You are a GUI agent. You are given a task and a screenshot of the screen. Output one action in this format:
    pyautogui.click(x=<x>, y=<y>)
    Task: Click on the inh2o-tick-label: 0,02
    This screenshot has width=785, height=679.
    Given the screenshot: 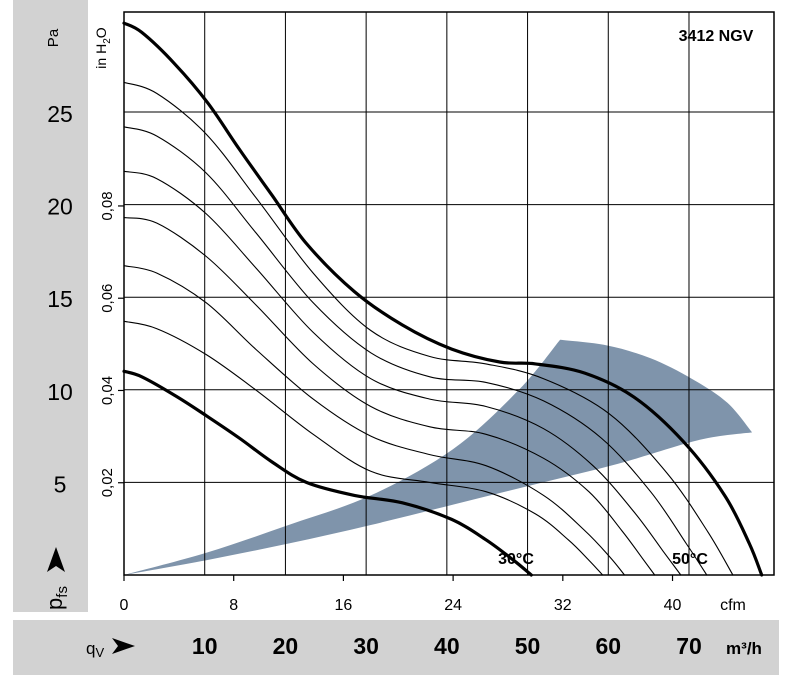 What is the action you would take?
    pyautogui.click(x=107, y=482)
    